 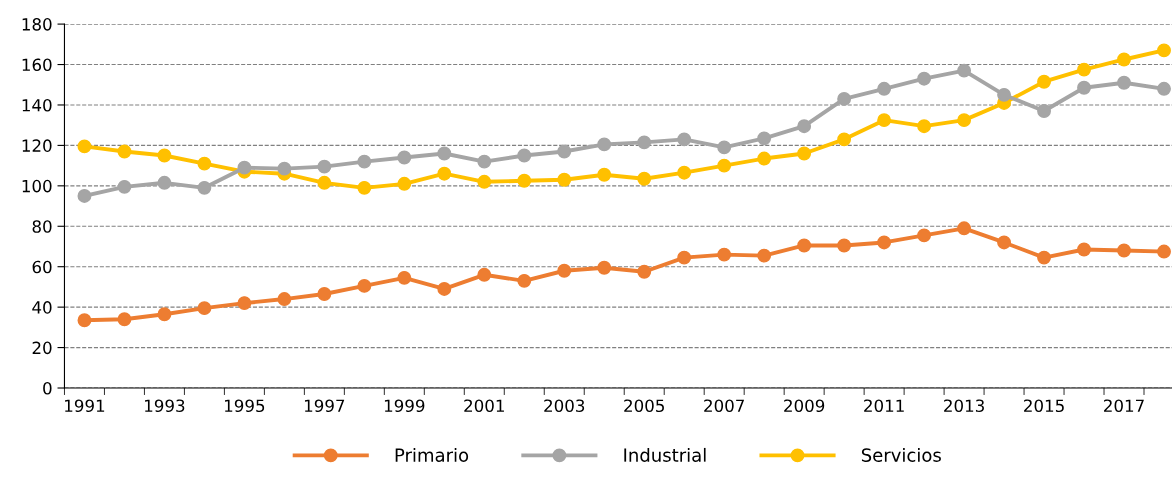 What do you see at coordinates (804, 406) in the screenshot?
I see `x-tick-label: 2009` at bounding box center [804, 406].